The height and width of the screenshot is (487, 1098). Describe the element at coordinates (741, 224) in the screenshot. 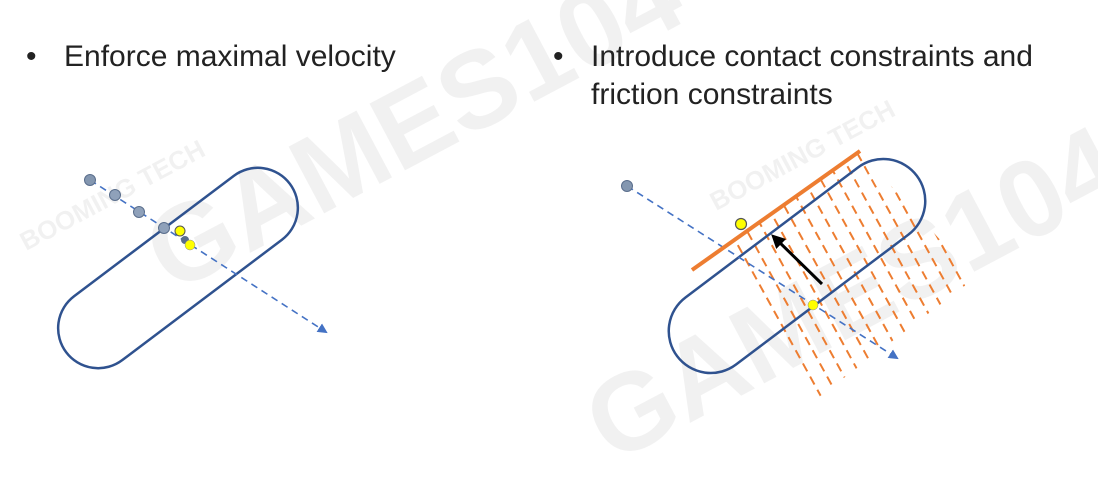

I see `right-contact-dot-top` at that location.